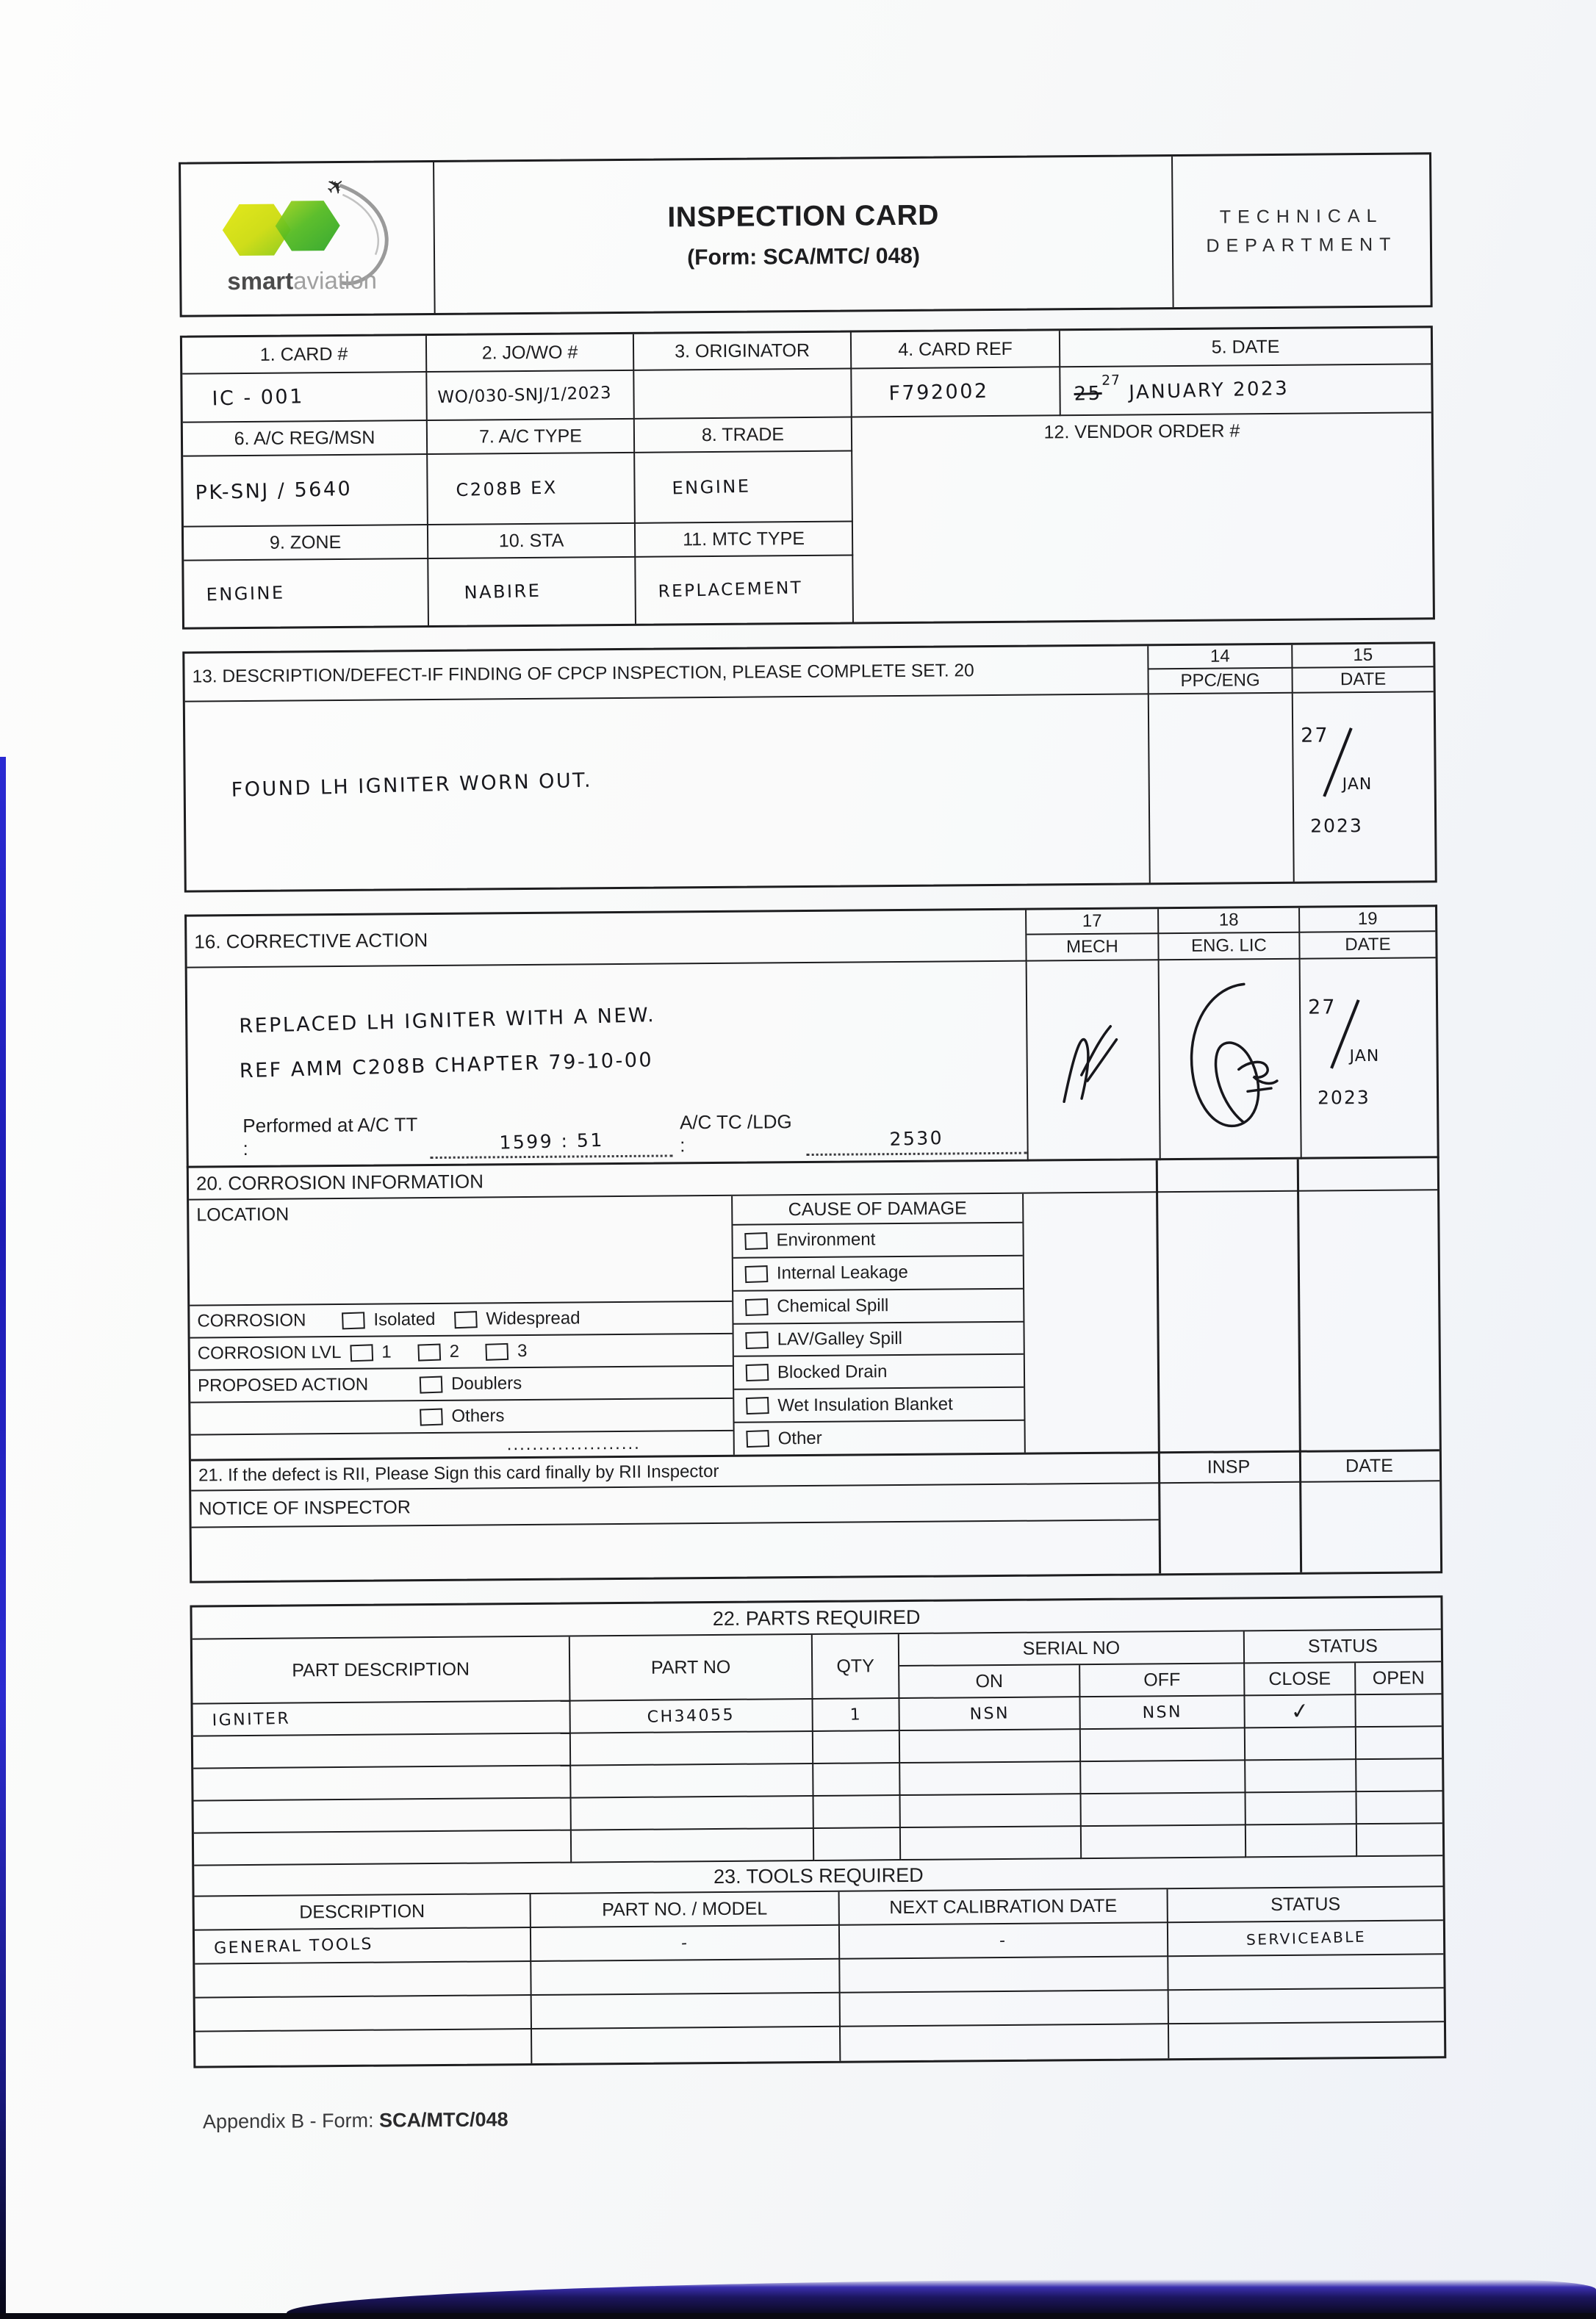  I want to click on location-label: LOCATION, so click(243, 1215).